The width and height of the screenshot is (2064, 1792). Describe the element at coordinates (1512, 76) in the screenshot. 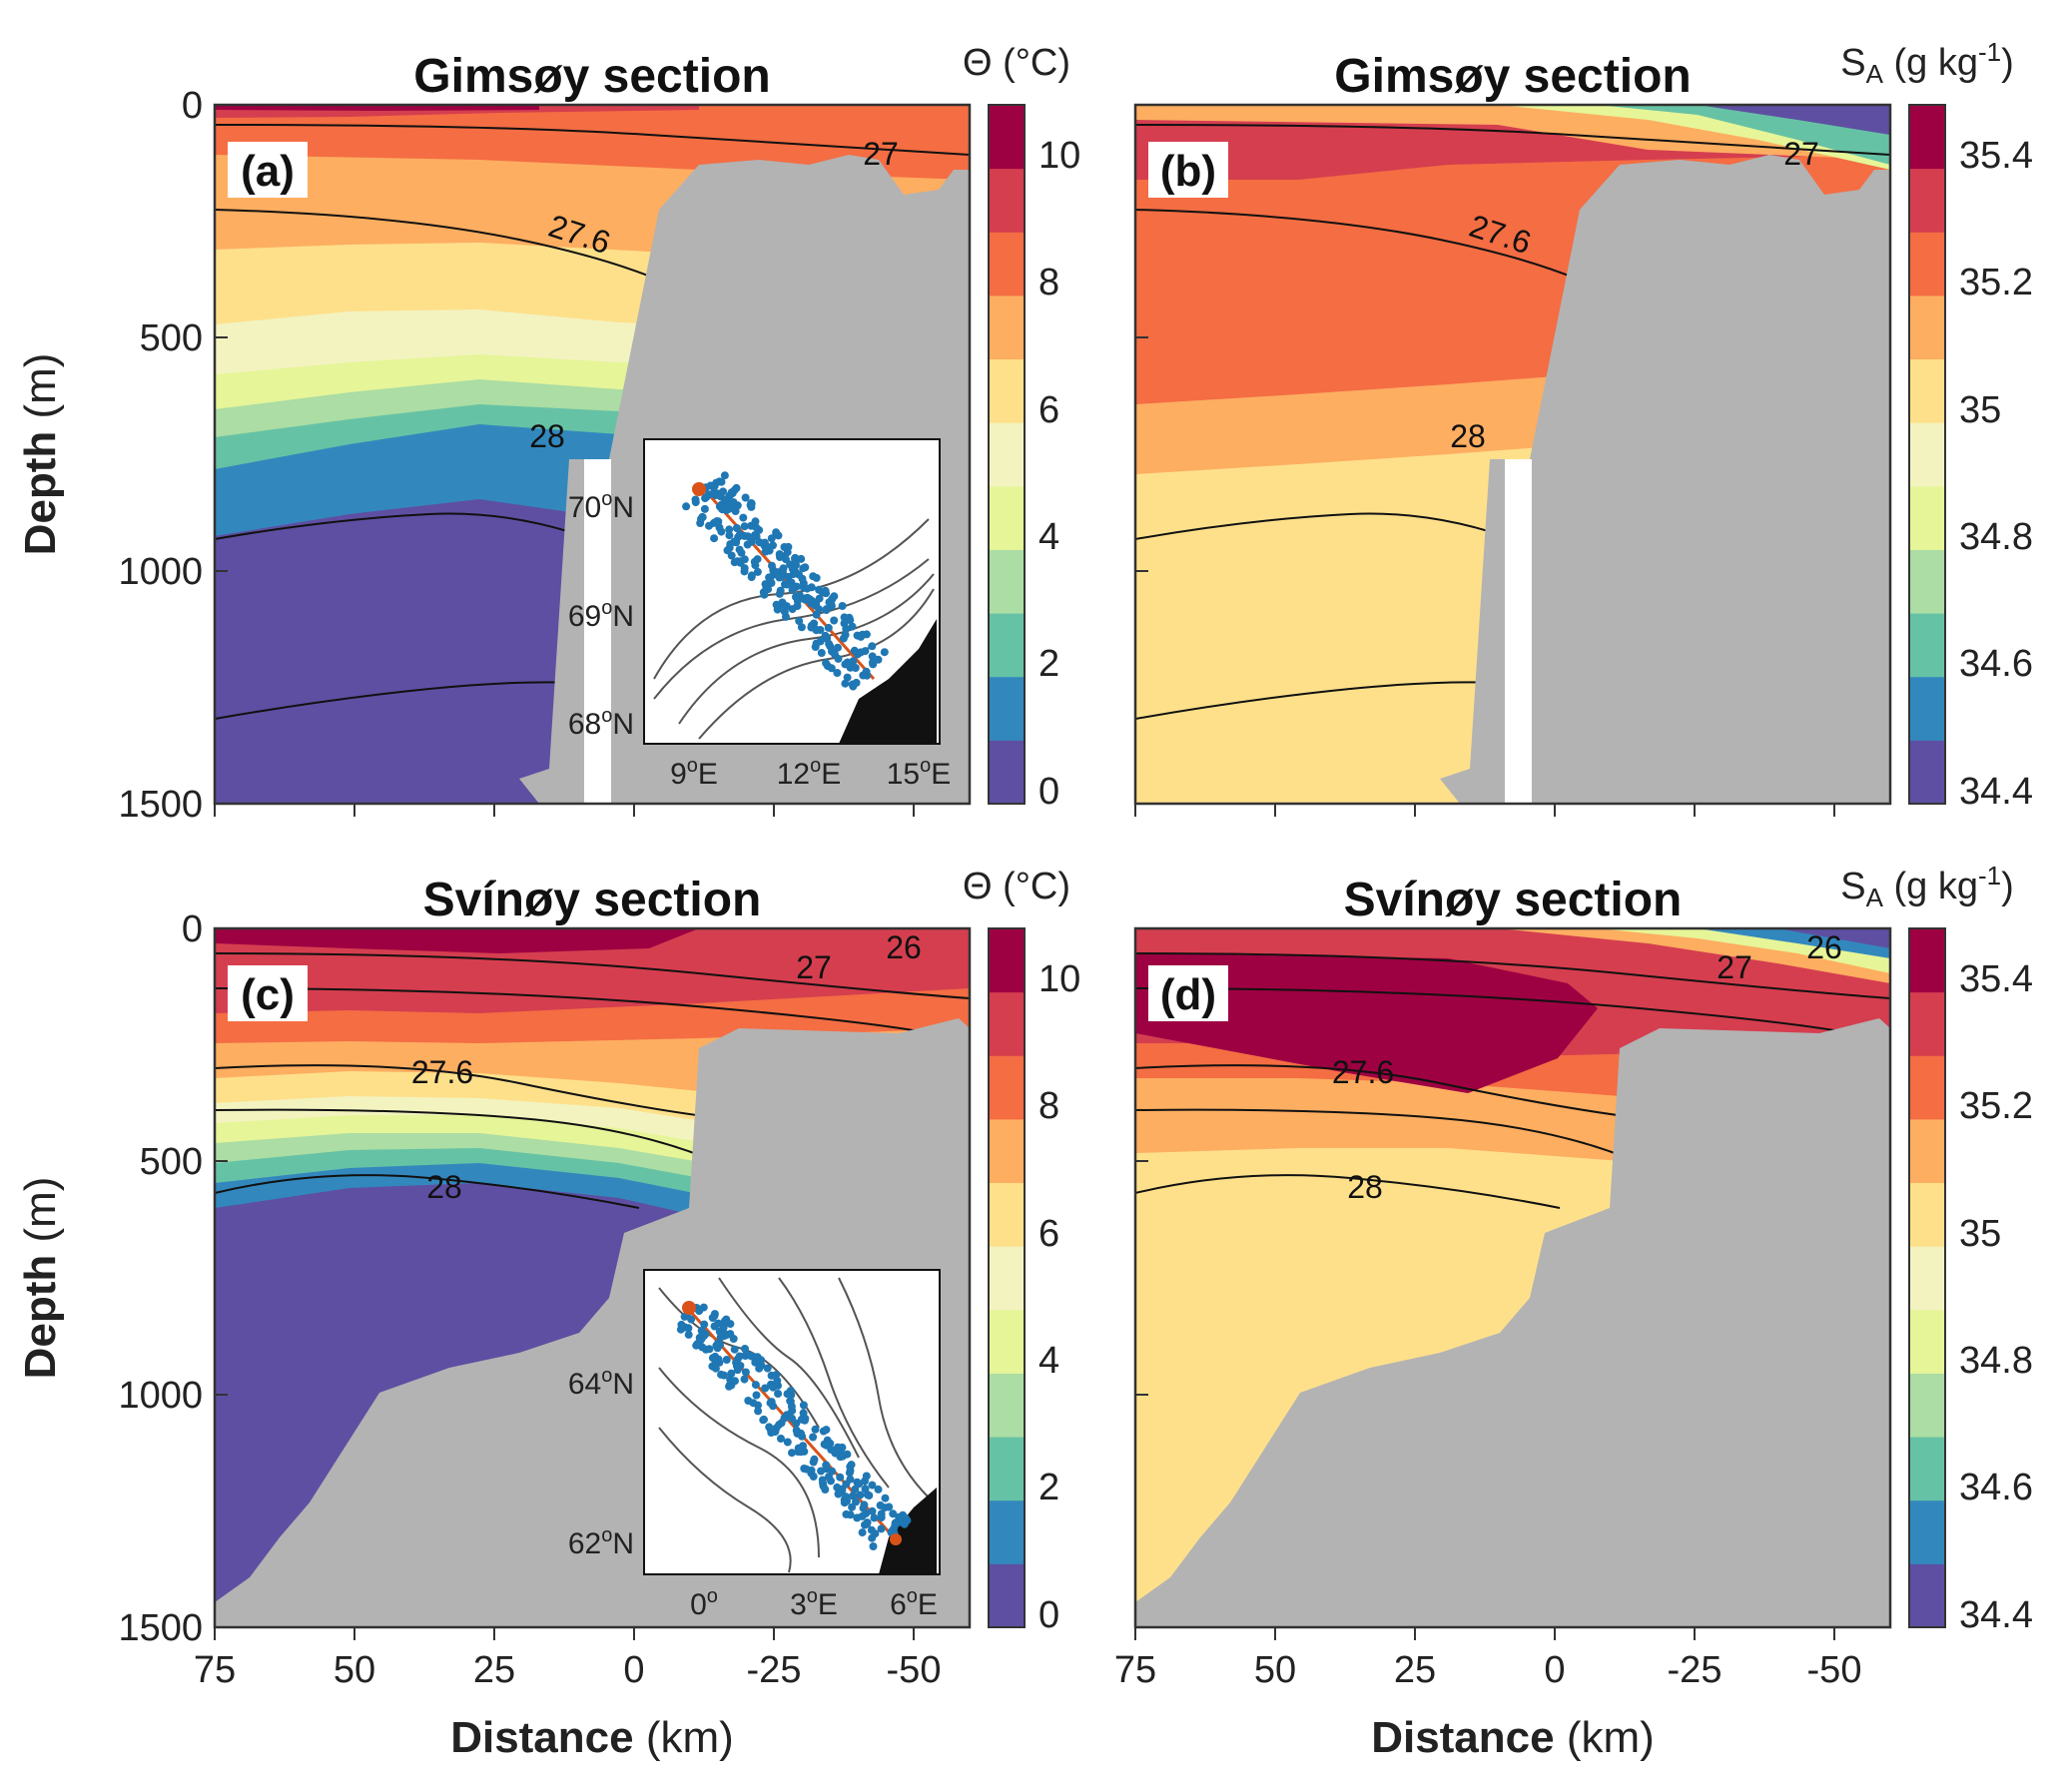

I see `panel-title: Gimsøy section` at that location.